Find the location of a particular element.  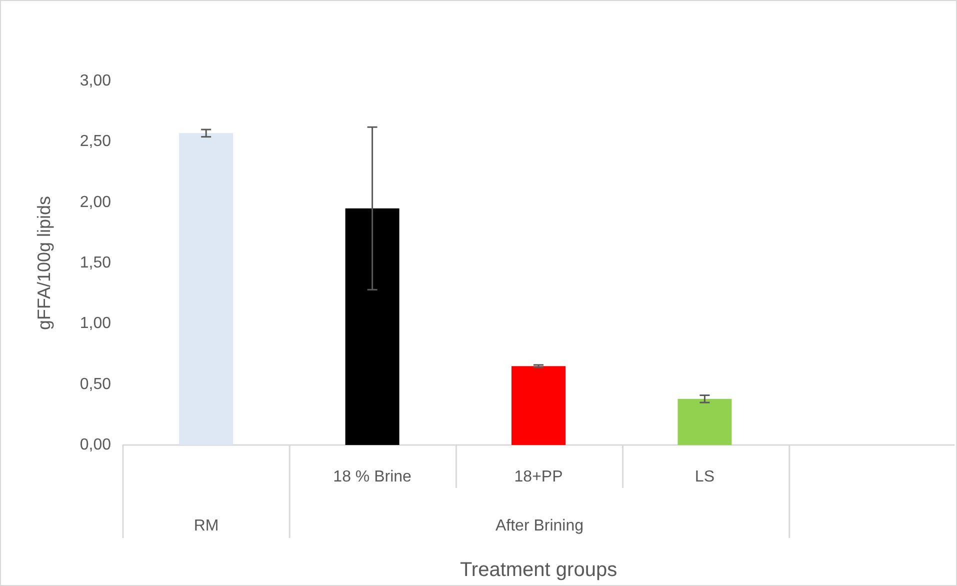

text: RM is located at coordinates (206, 526).